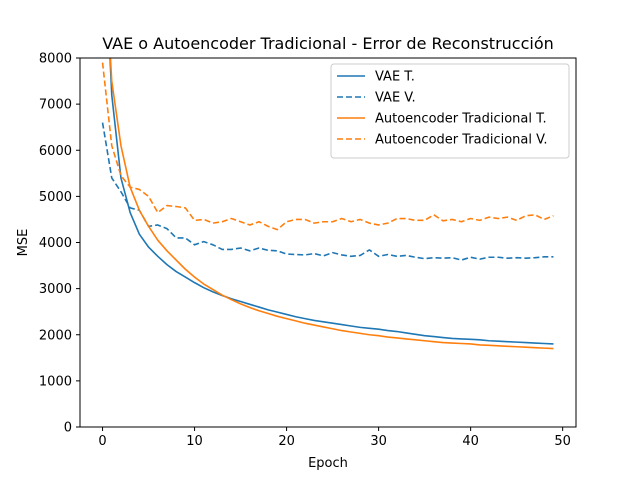 The image size is (640, 480). I want to click on x-tick-label: 10, so click(194, 441).